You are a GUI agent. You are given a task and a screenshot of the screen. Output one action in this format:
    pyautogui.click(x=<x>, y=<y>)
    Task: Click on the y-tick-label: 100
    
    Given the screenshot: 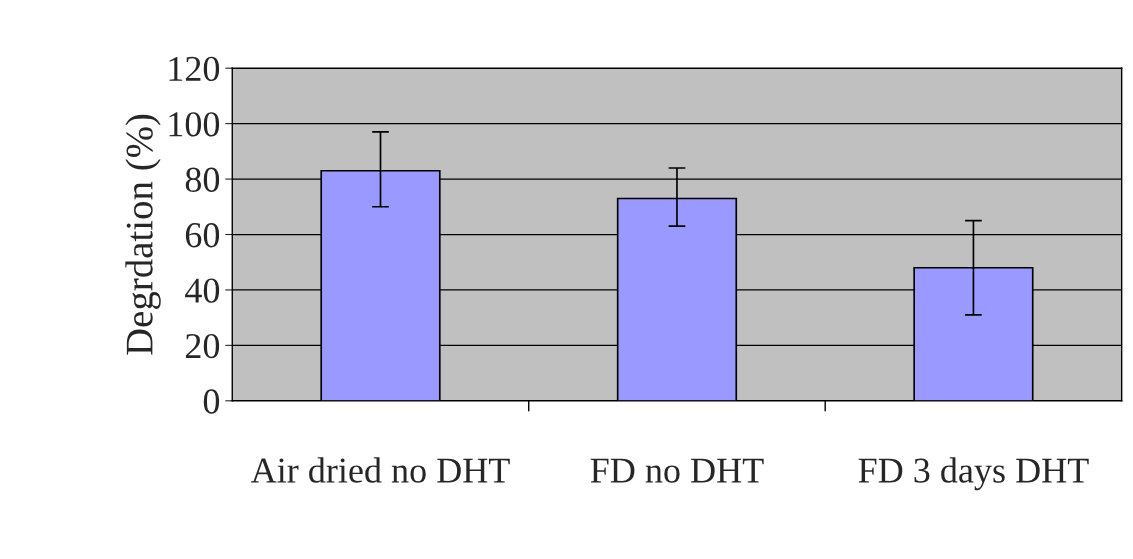 What is the action you would take?
    pyautogui.click(x=194, y=124)
    